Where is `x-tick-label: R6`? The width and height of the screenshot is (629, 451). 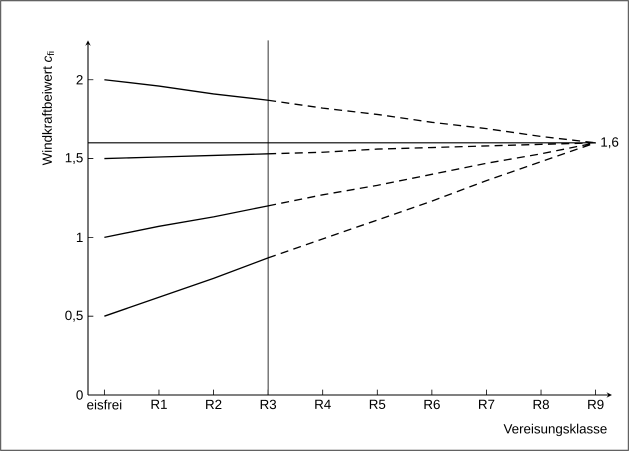 x-tick-label: R6 is located at coordinates (432, 405).